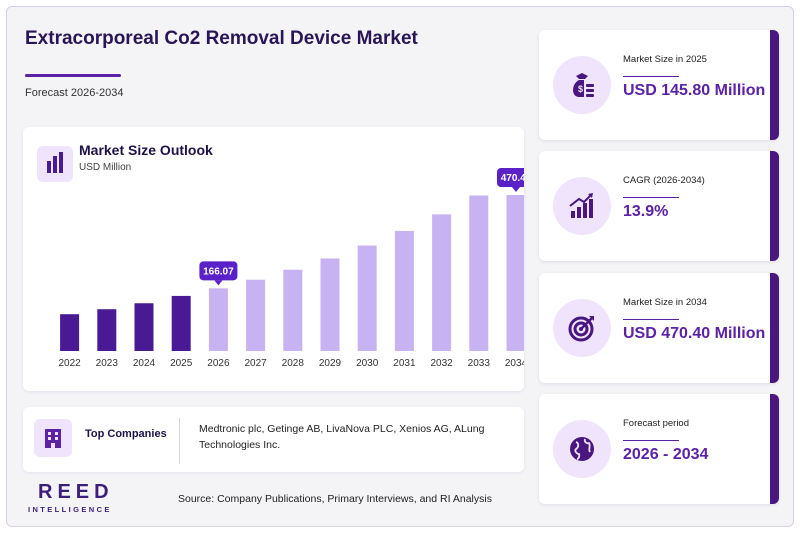 This screenshot has width=800, height=533. I want to click on x-tick-label: 2029, so click(330, 363).